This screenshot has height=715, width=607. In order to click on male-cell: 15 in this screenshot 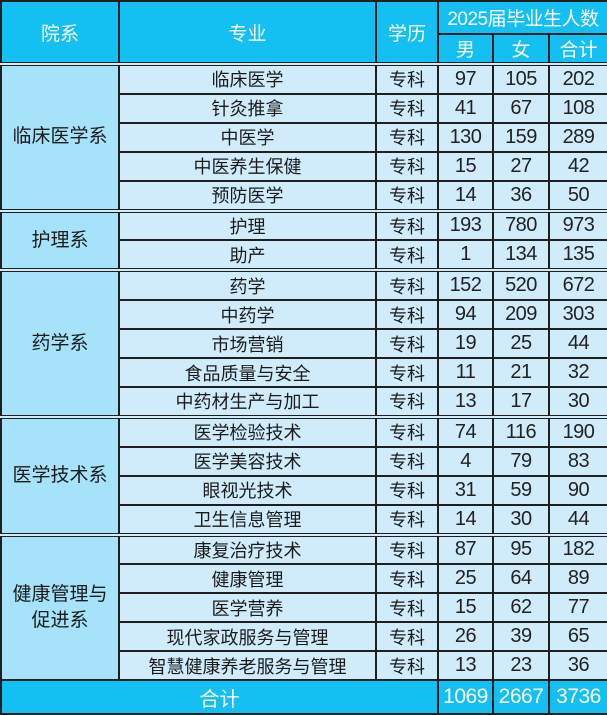, I will do `click(465, 608)`.